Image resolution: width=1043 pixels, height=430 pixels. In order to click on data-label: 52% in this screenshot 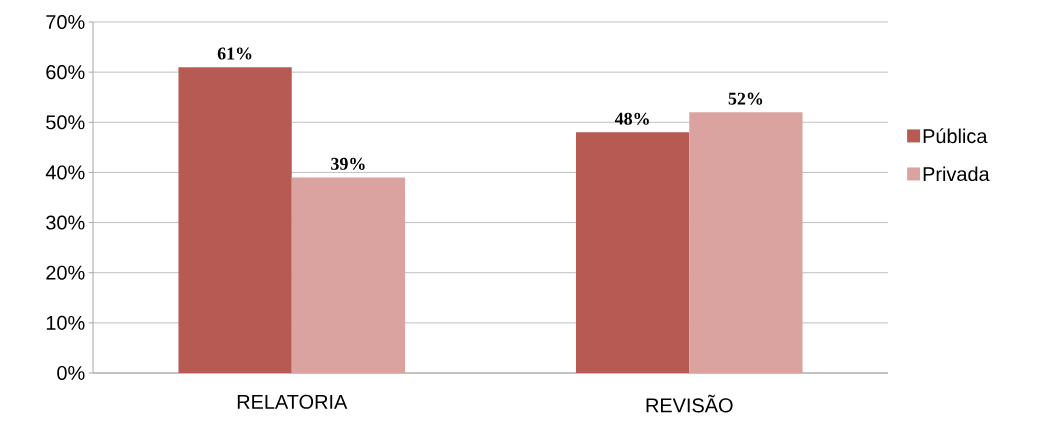, I will do `click(745, 98)`.